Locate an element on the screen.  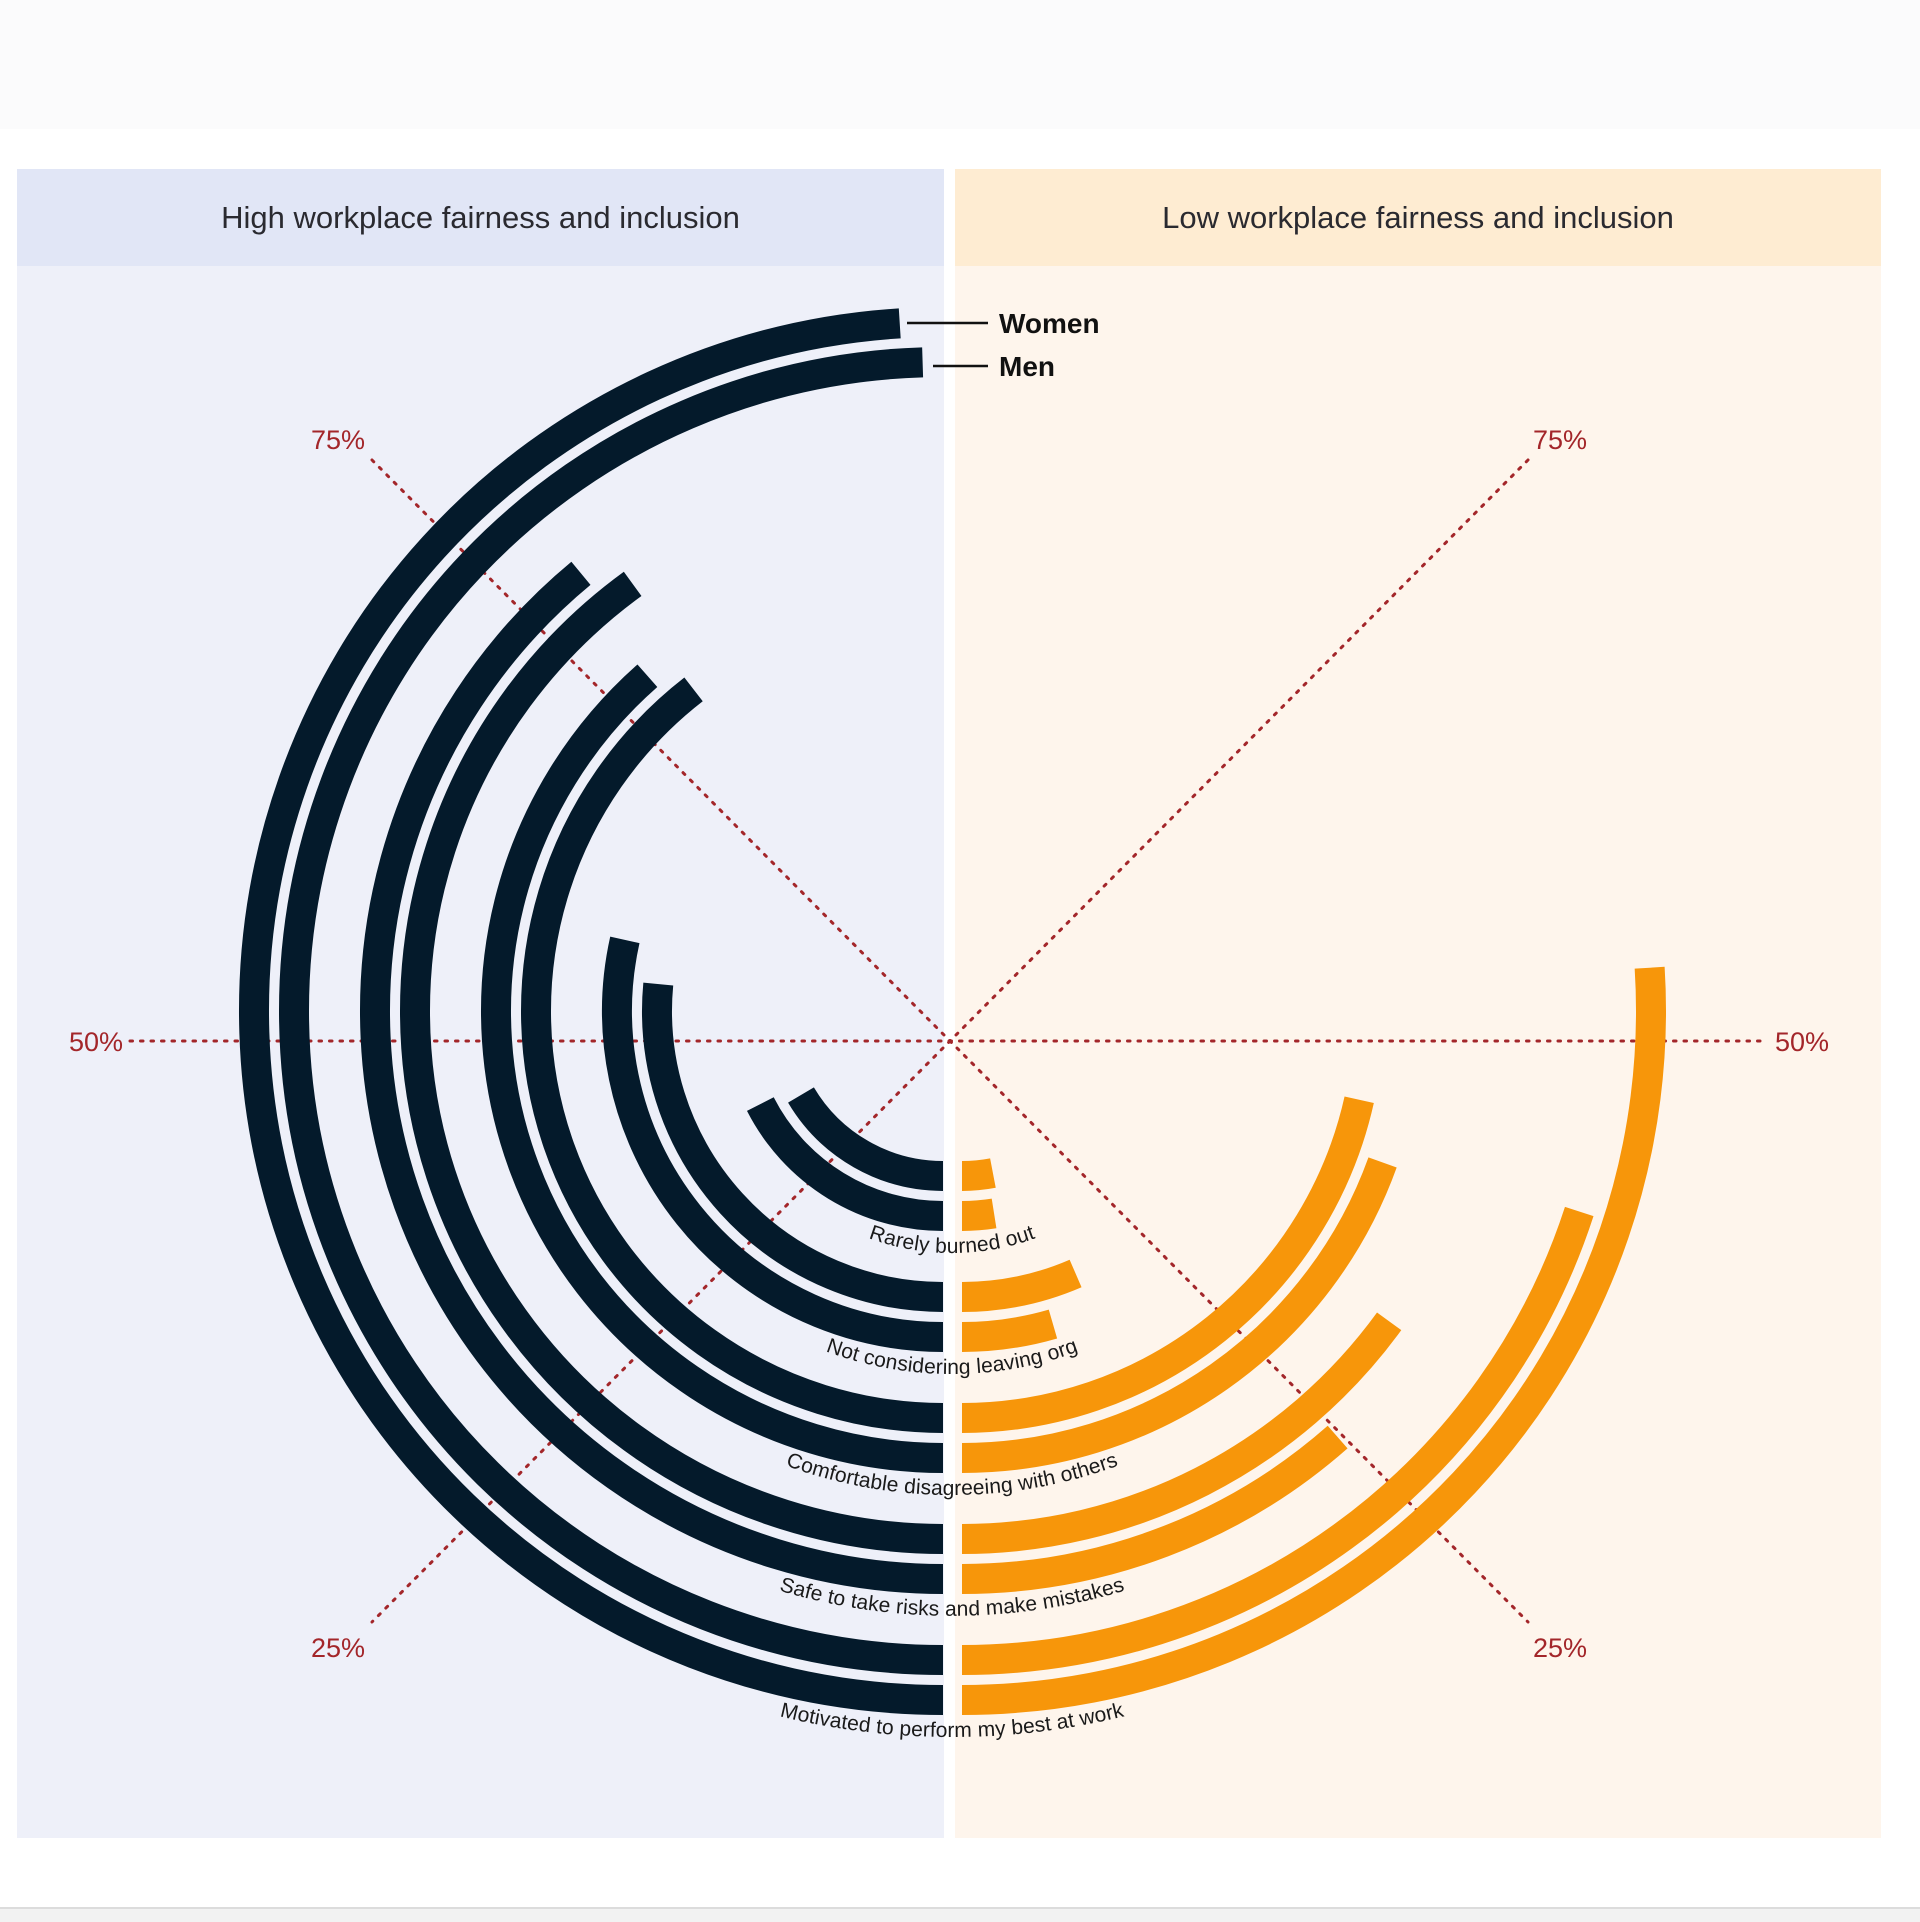
category-label: Rarely burned out is located at coordinates (952, 1239).